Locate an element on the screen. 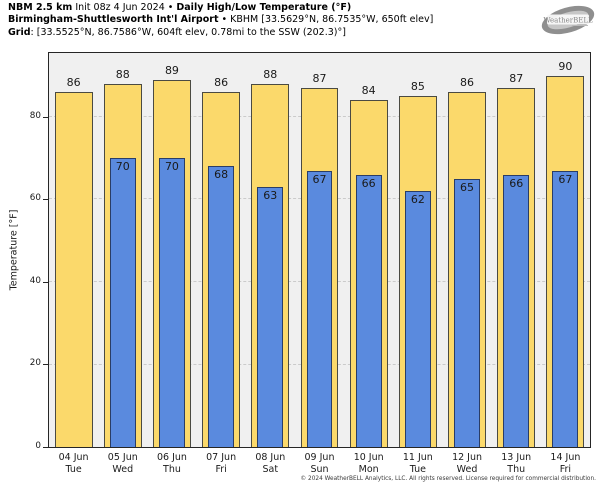 Image resolution: width=600 pixels, height=493 pixels. y-tick-label: 60 is located at coordinates (35, 198).